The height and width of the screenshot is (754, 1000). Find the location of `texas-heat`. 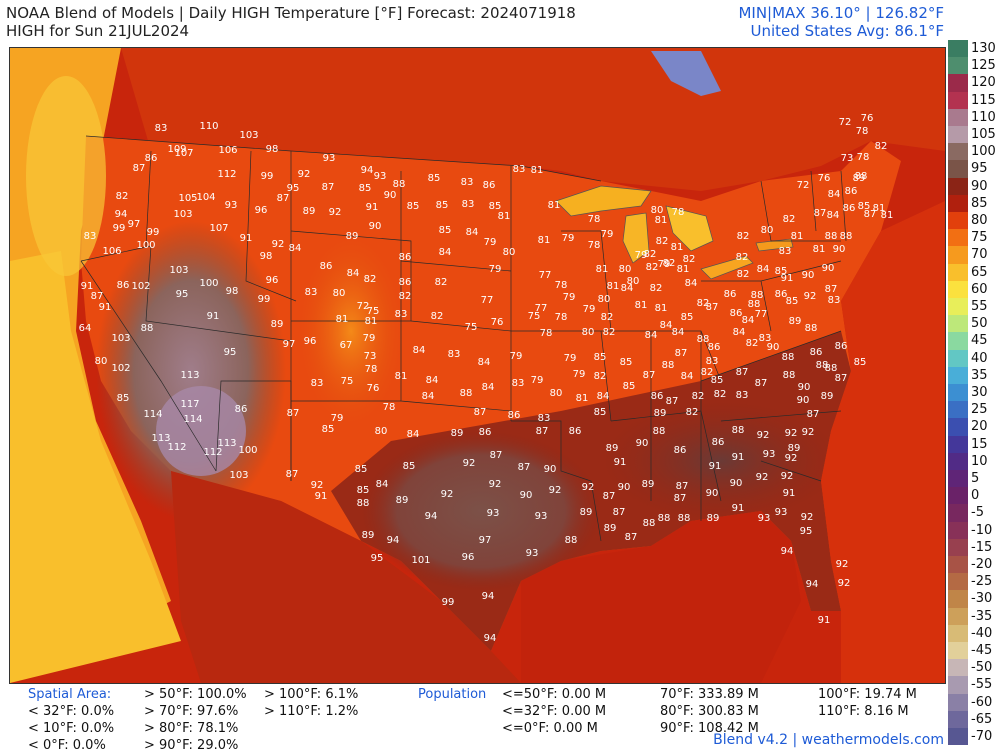

texas-heat is located at coordinates (481, 511).